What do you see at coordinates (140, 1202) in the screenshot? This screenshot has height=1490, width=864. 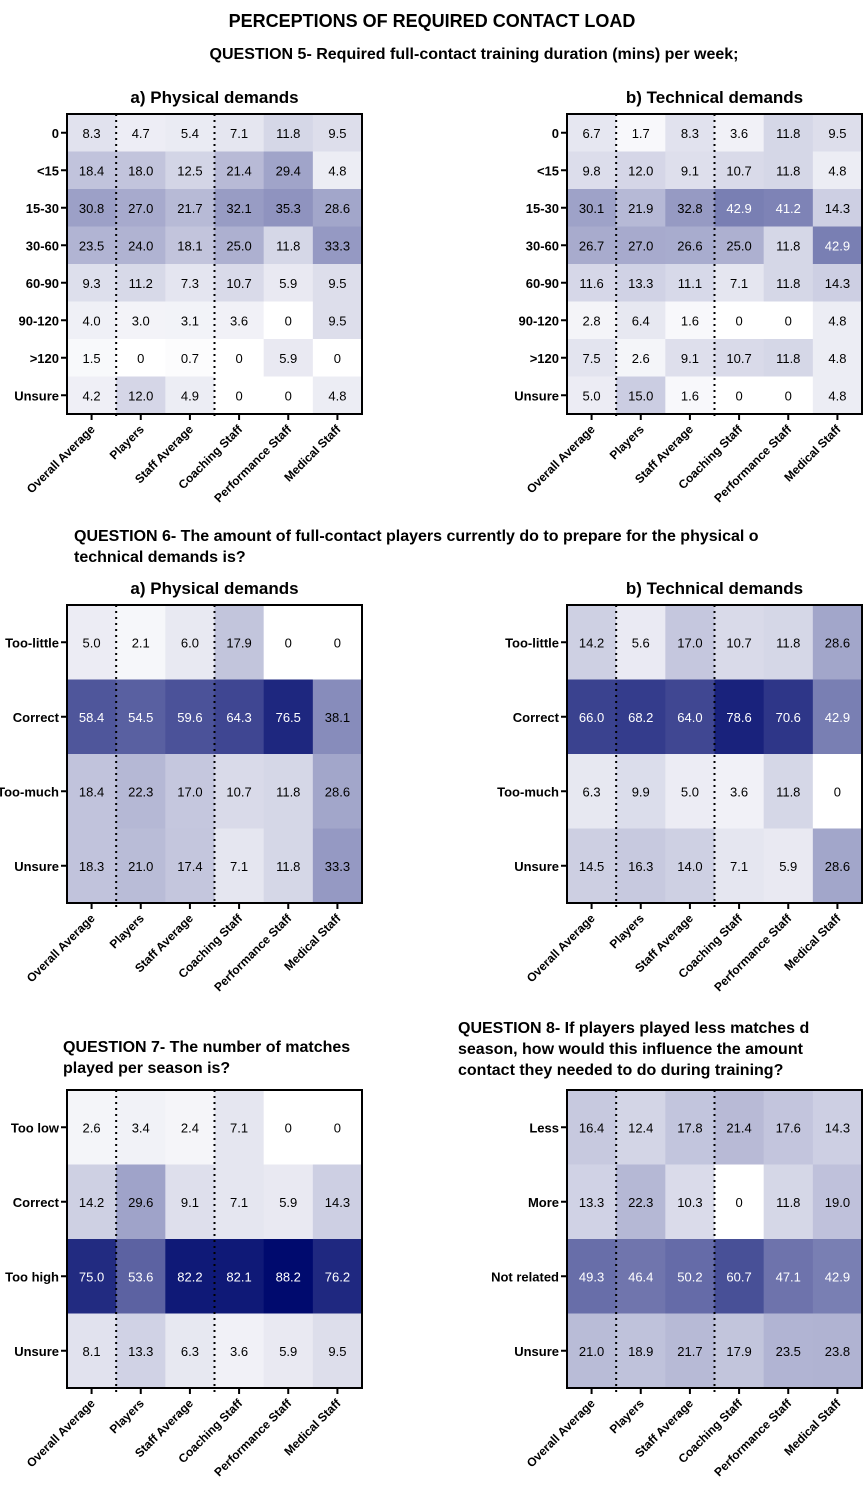 I see `cell-value-label: 29.6` at bounding box center [140, 1202].